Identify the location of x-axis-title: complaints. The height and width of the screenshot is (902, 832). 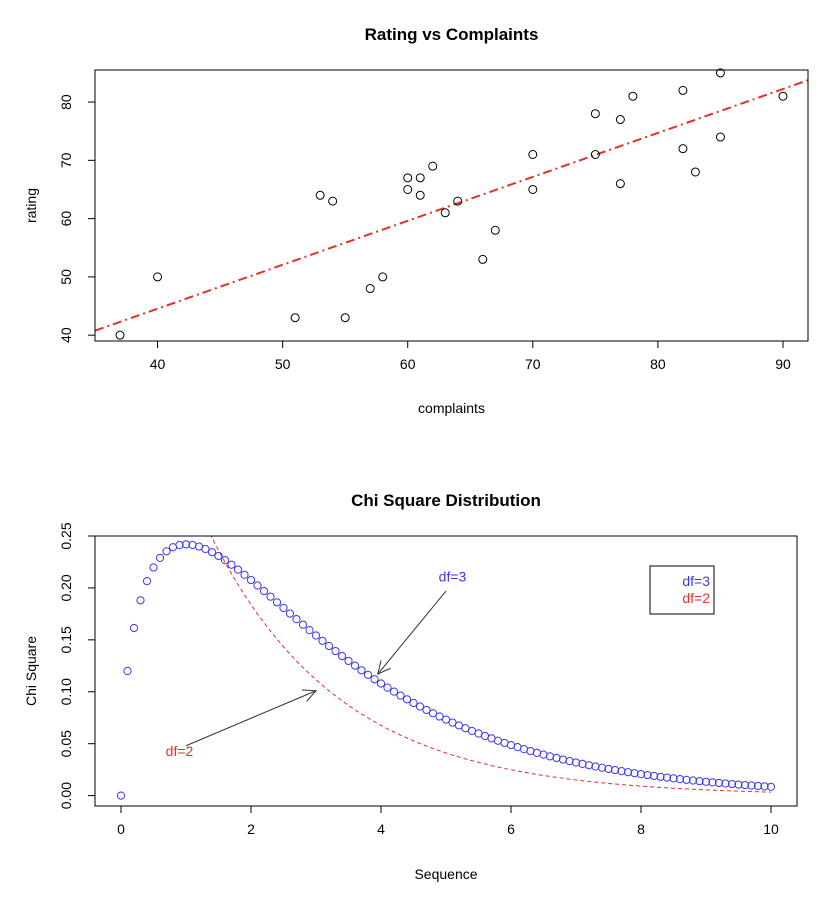
(451, 408).